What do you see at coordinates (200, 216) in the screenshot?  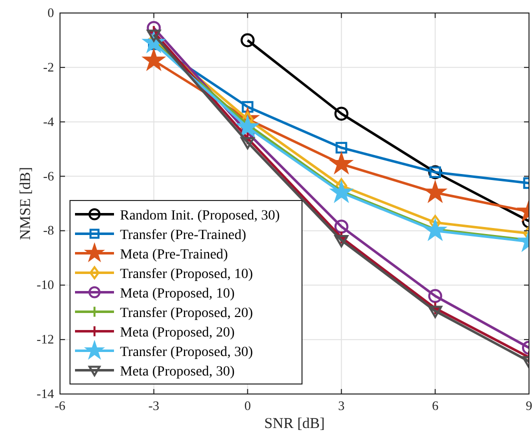 I see `legend-label: Random Init. (Proposed, 30)` at bounding box center [200, 216].